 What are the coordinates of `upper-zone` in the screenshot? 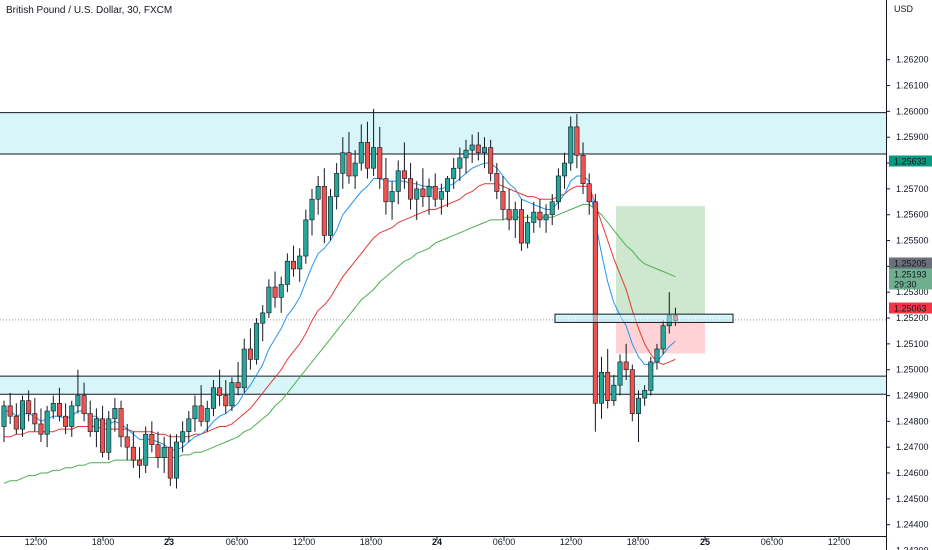 It's located at (443, 133).